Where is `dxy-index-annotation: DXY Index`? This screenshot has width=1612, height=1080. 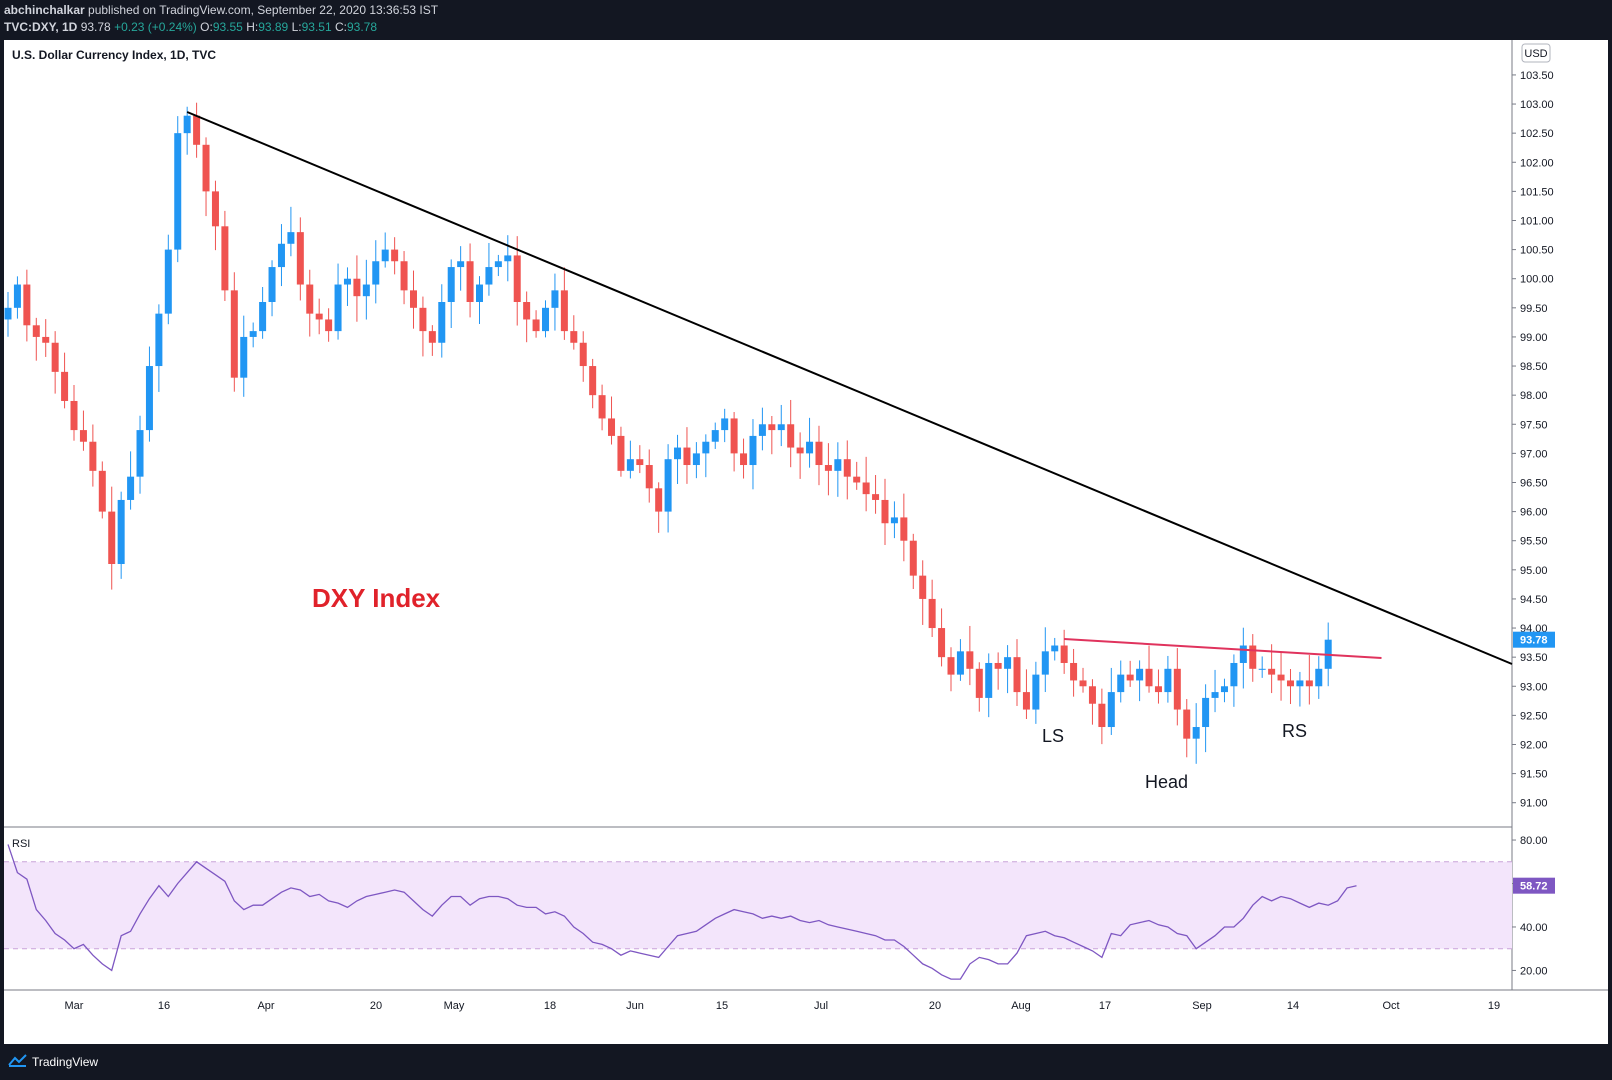
dxy-index-annotation: DXY Index is located at coordinates (376, 598).